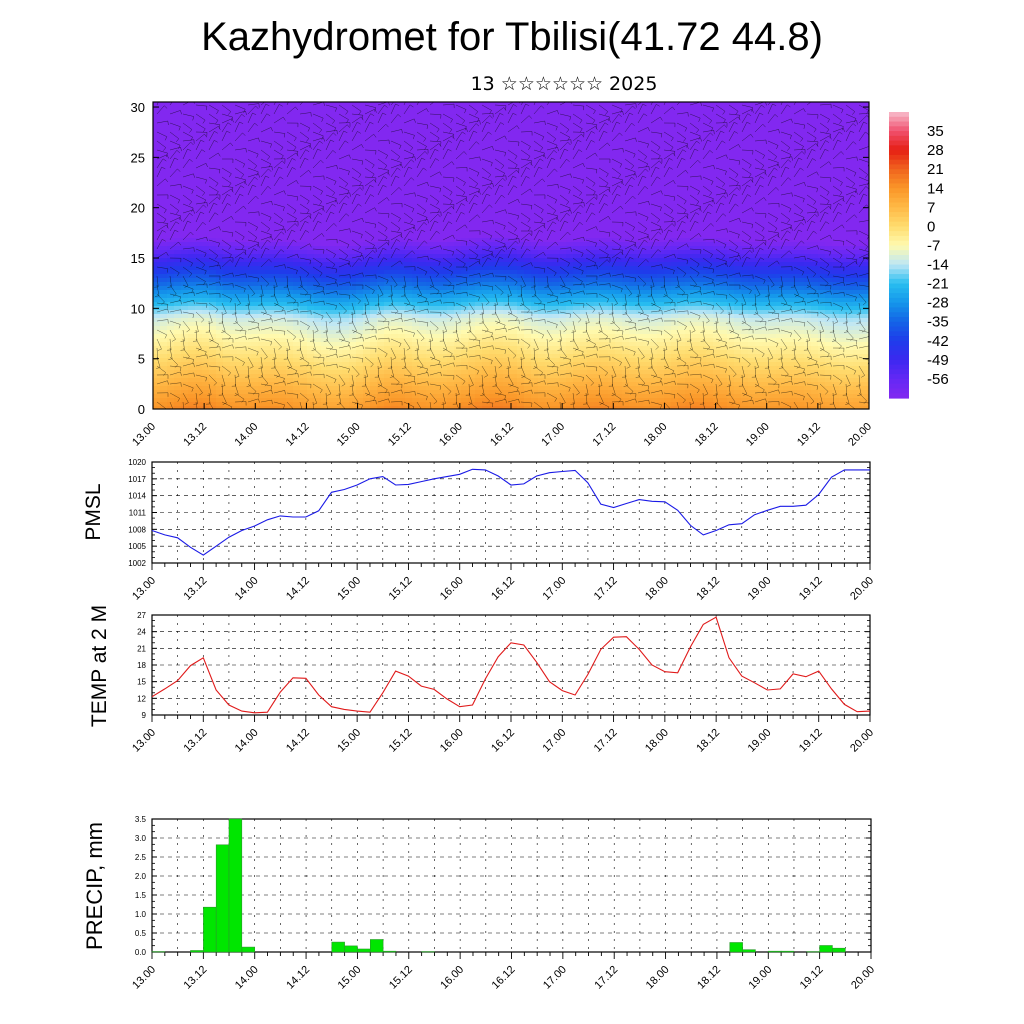 The height and width of the screenshot is (1024, 1024). Describe the element at coordinates (93, 511) in the screenshot. I see `pmsl-ylabel: PMSL` at that location.